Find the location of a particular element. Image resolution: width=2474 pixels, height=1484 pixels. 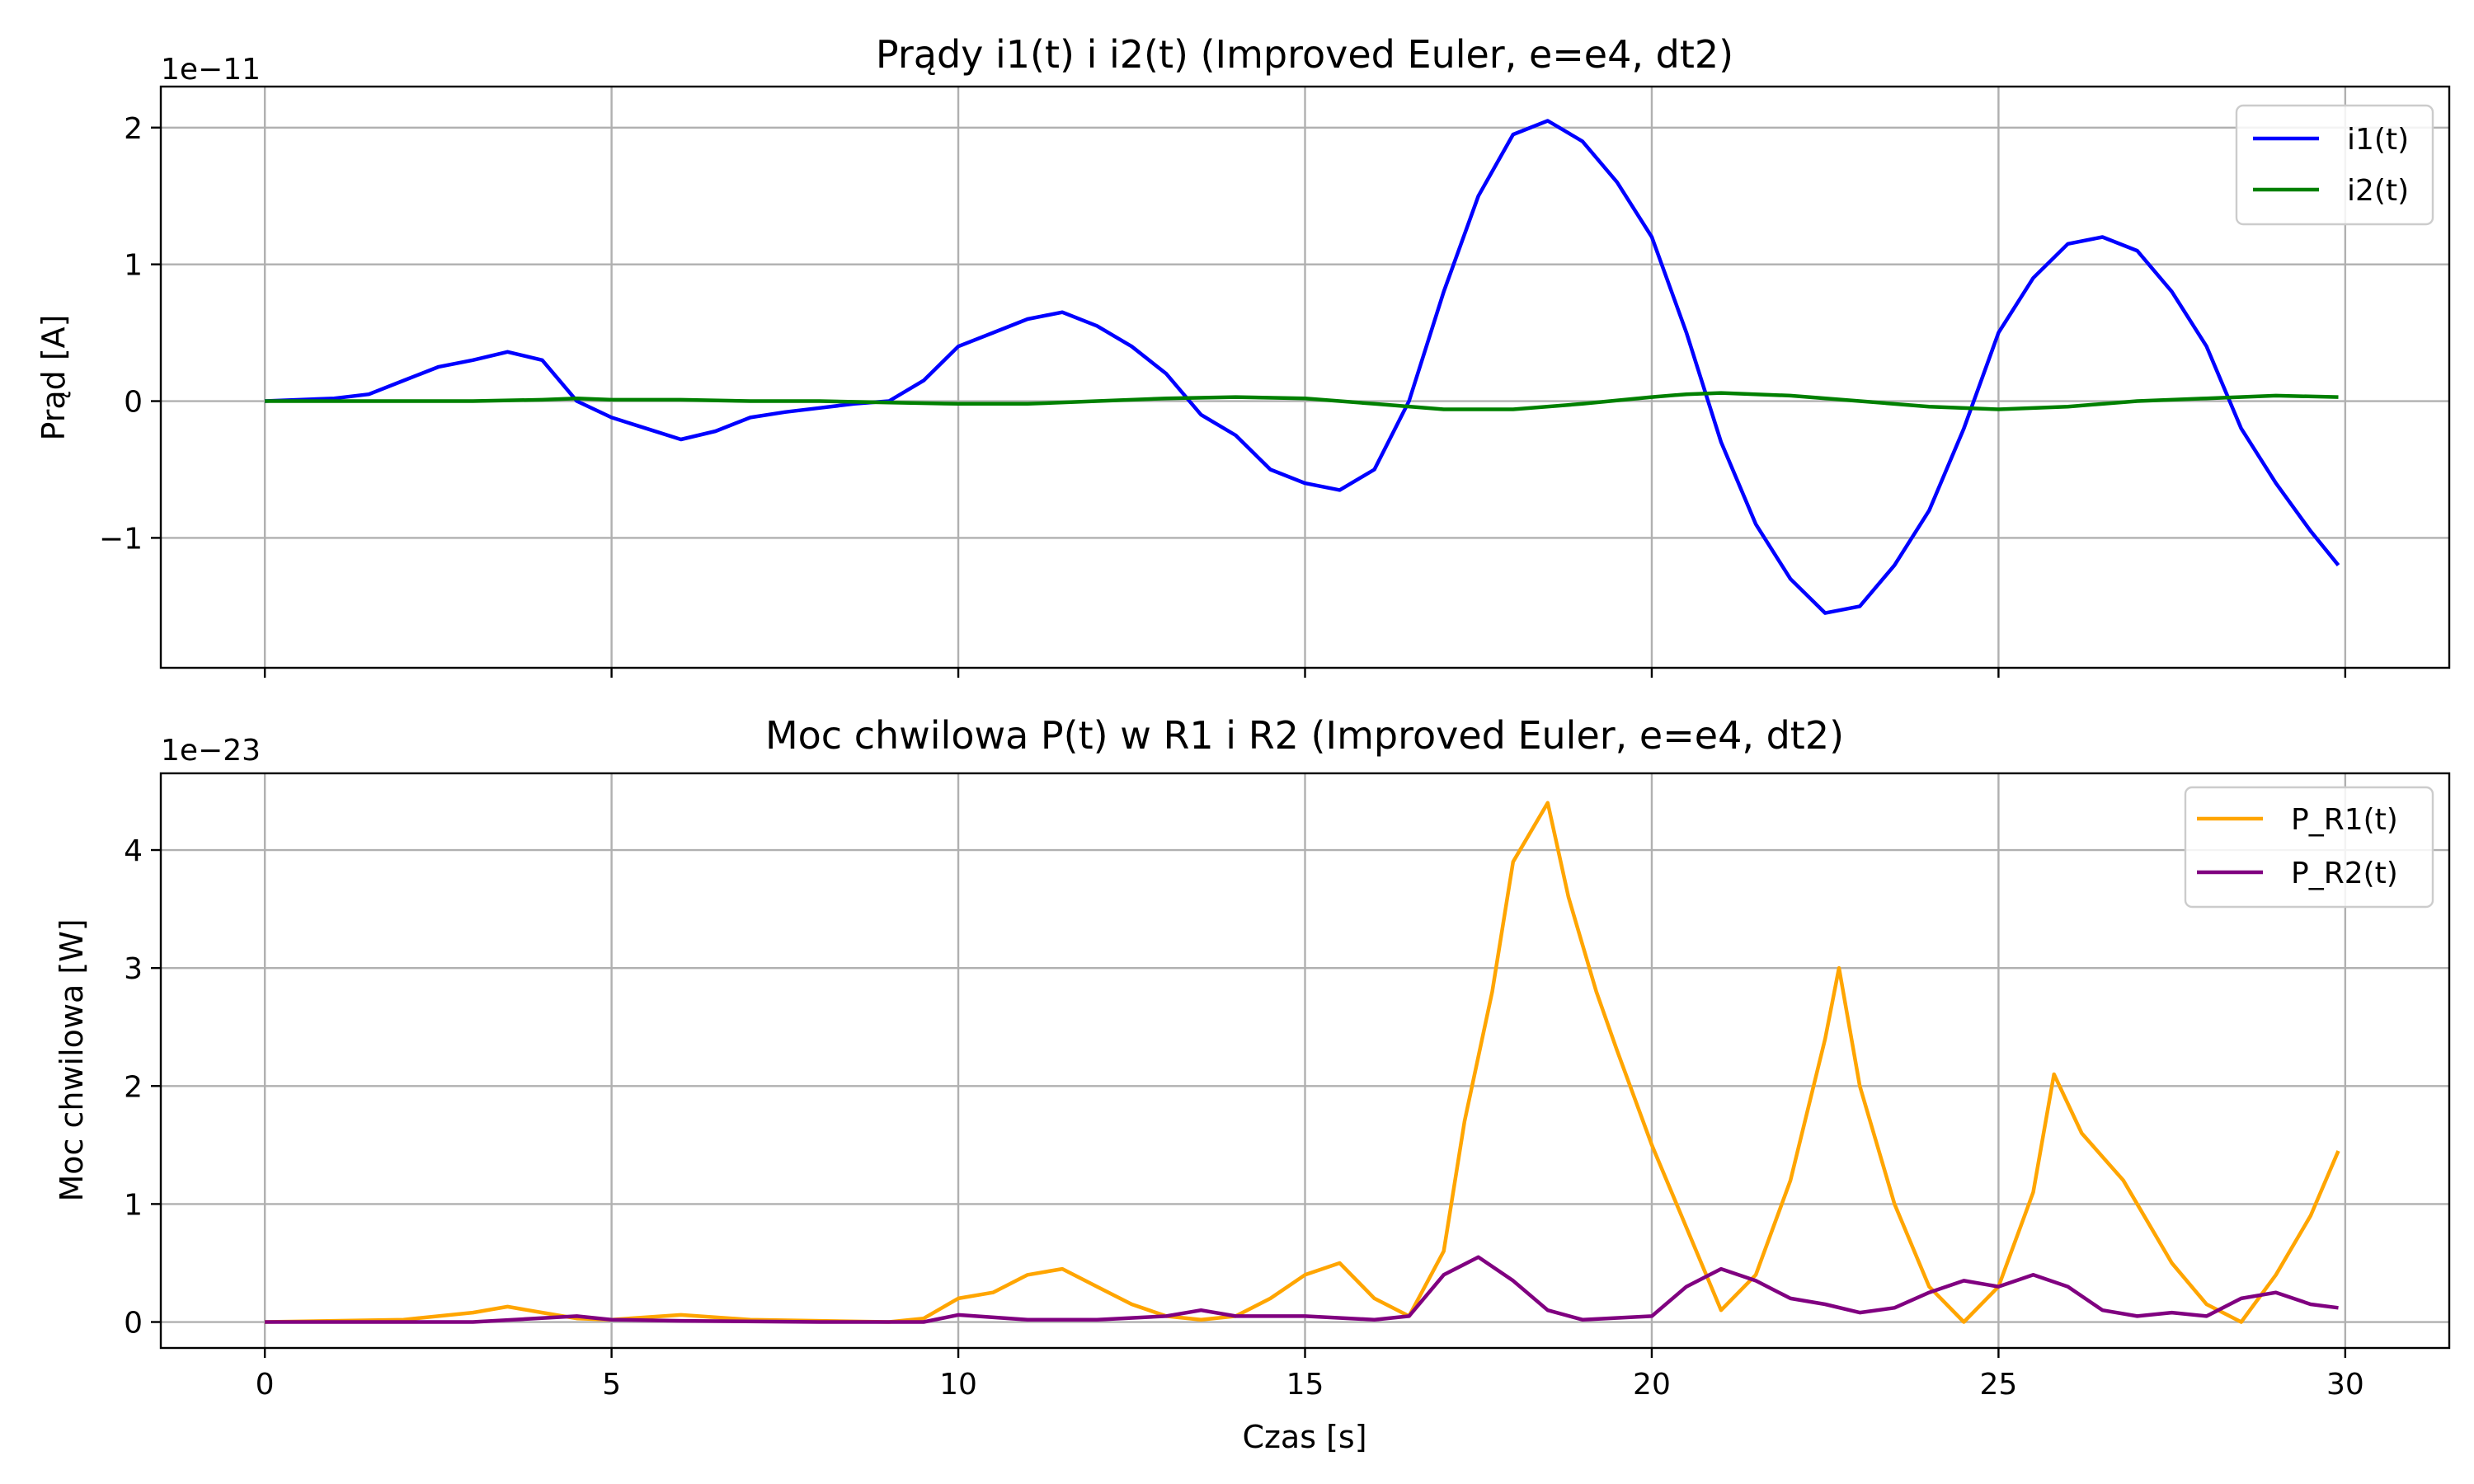

power-y-tick-label: 3 is located at coordinates (133, 969).